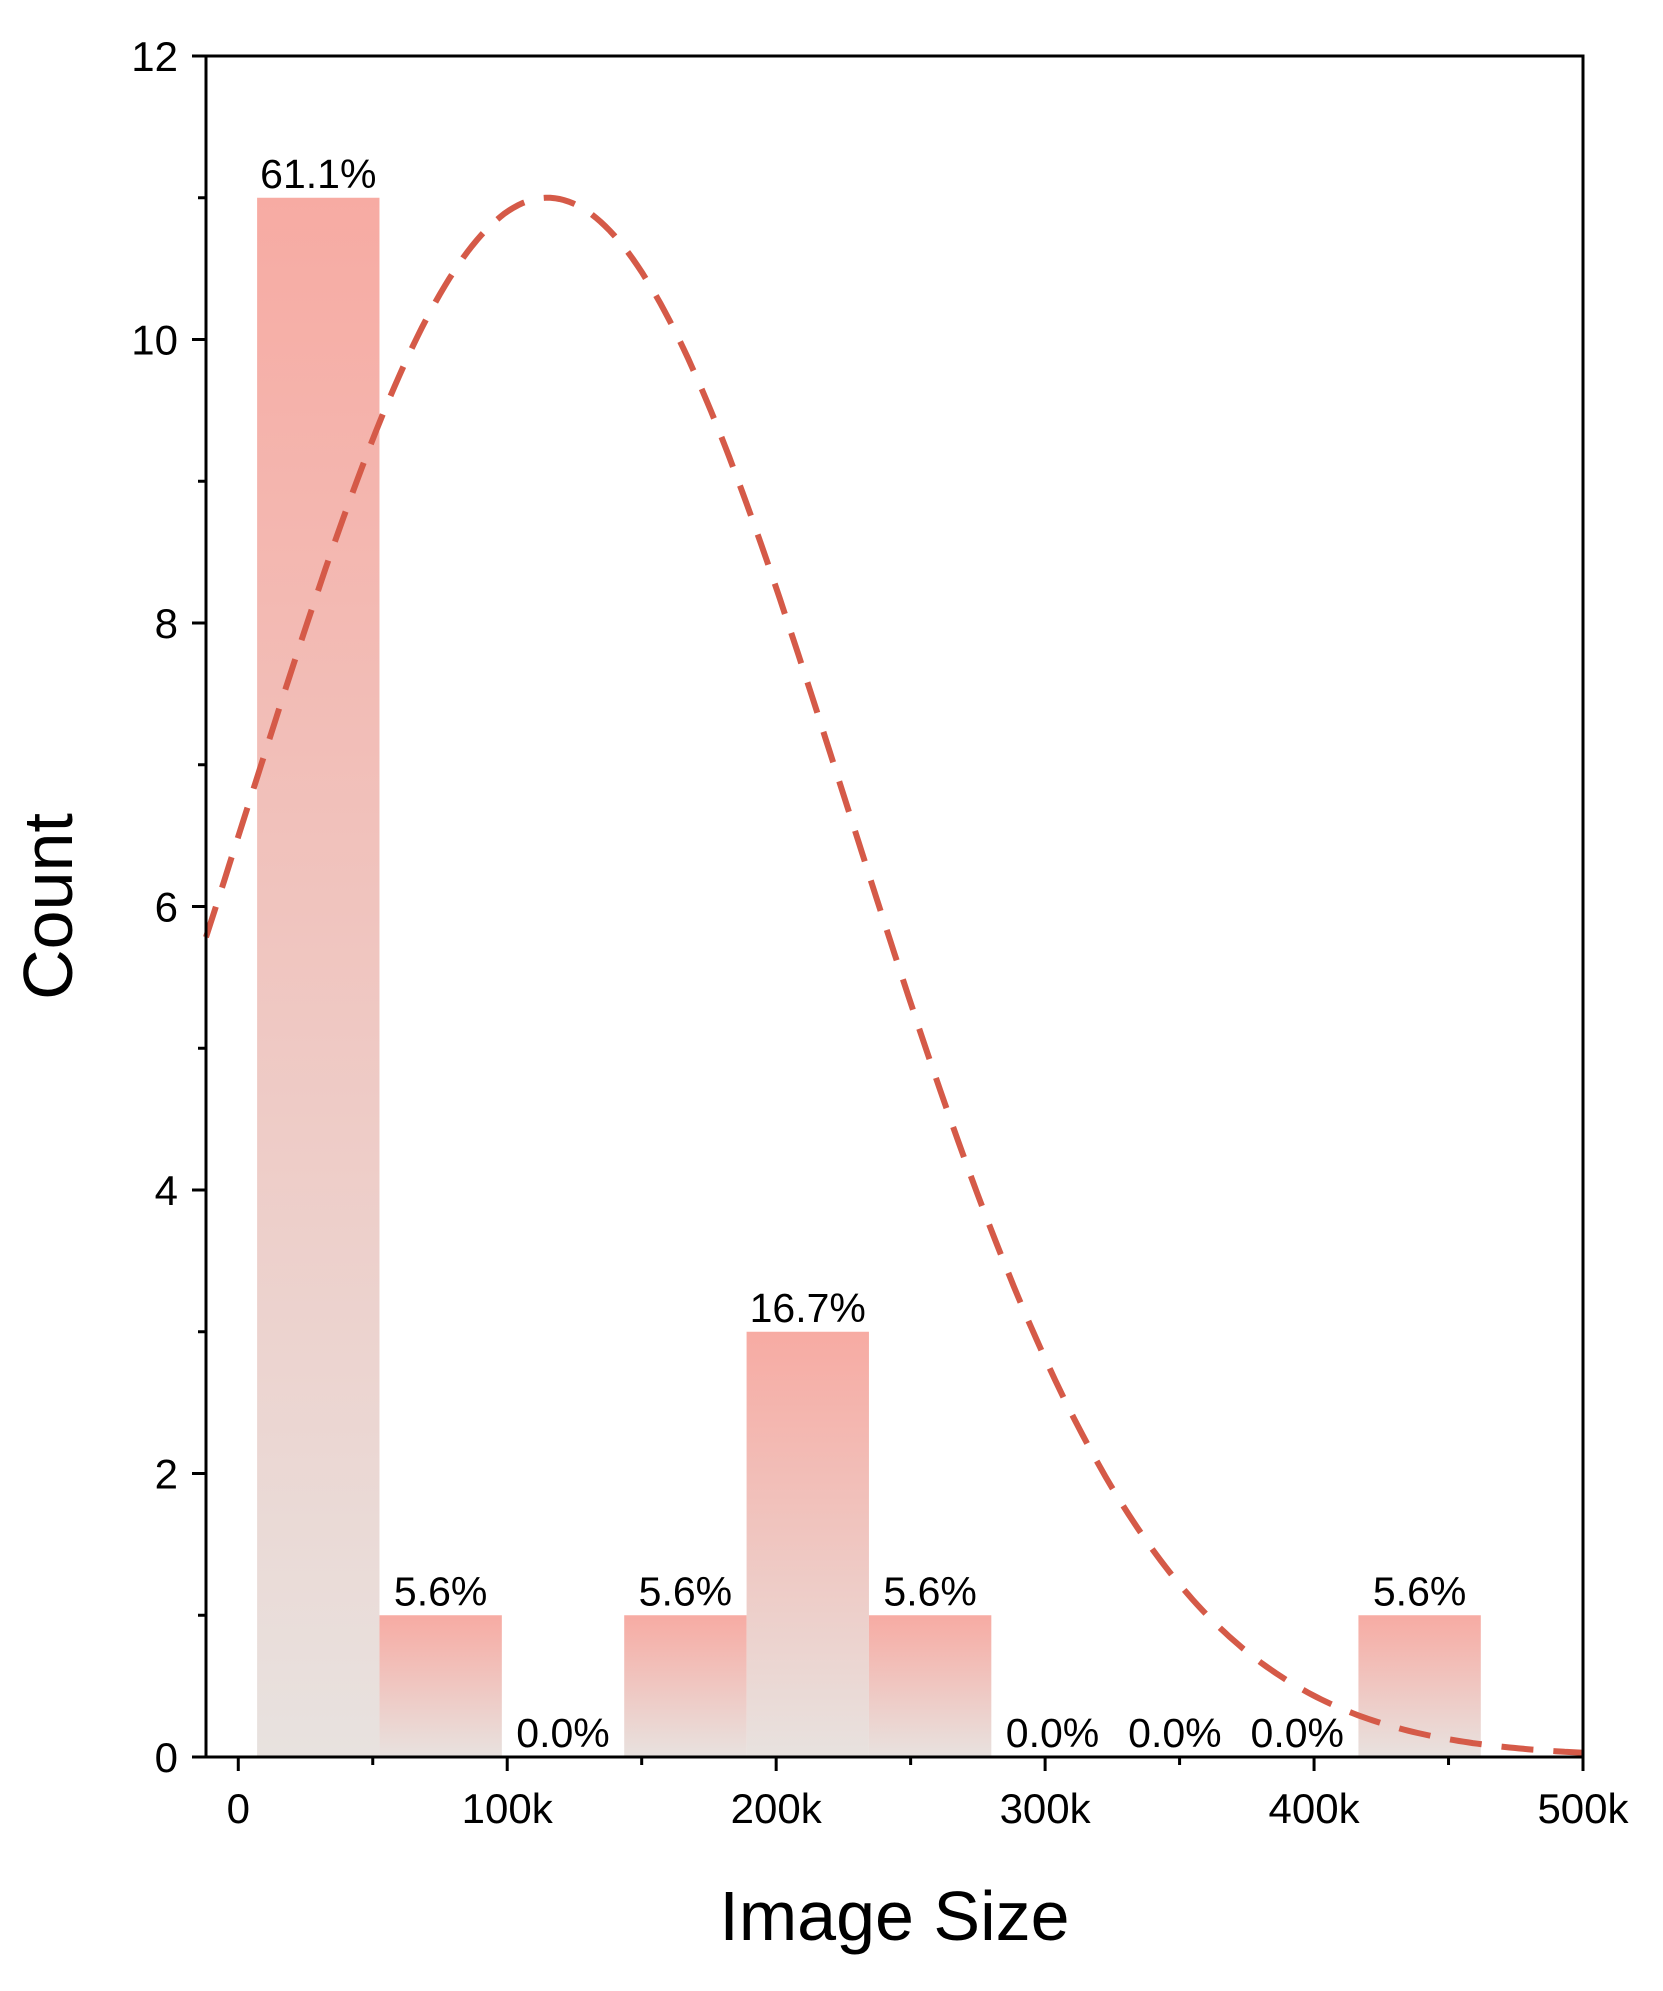 This screenshot has width=1663, height=1991. I want to click on y-axis: 0 2 4 6 8 10 12, so click(168, 907).